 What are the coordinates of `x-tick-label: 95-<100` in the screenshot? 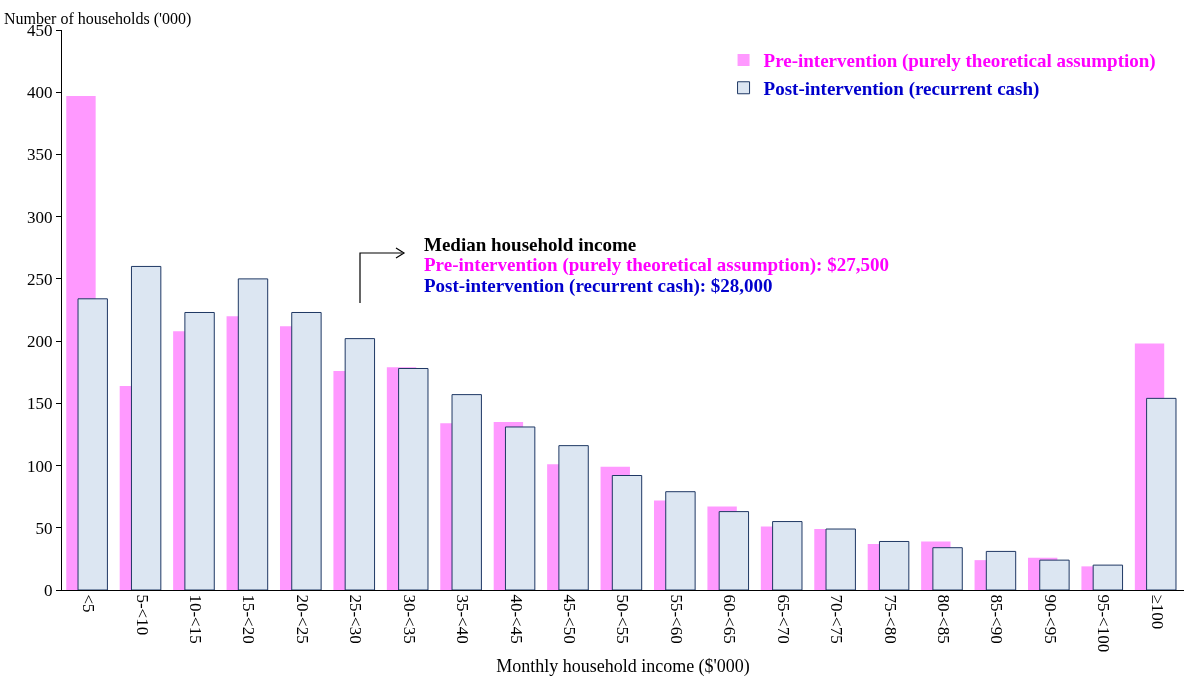 It's located at (1104, 623).